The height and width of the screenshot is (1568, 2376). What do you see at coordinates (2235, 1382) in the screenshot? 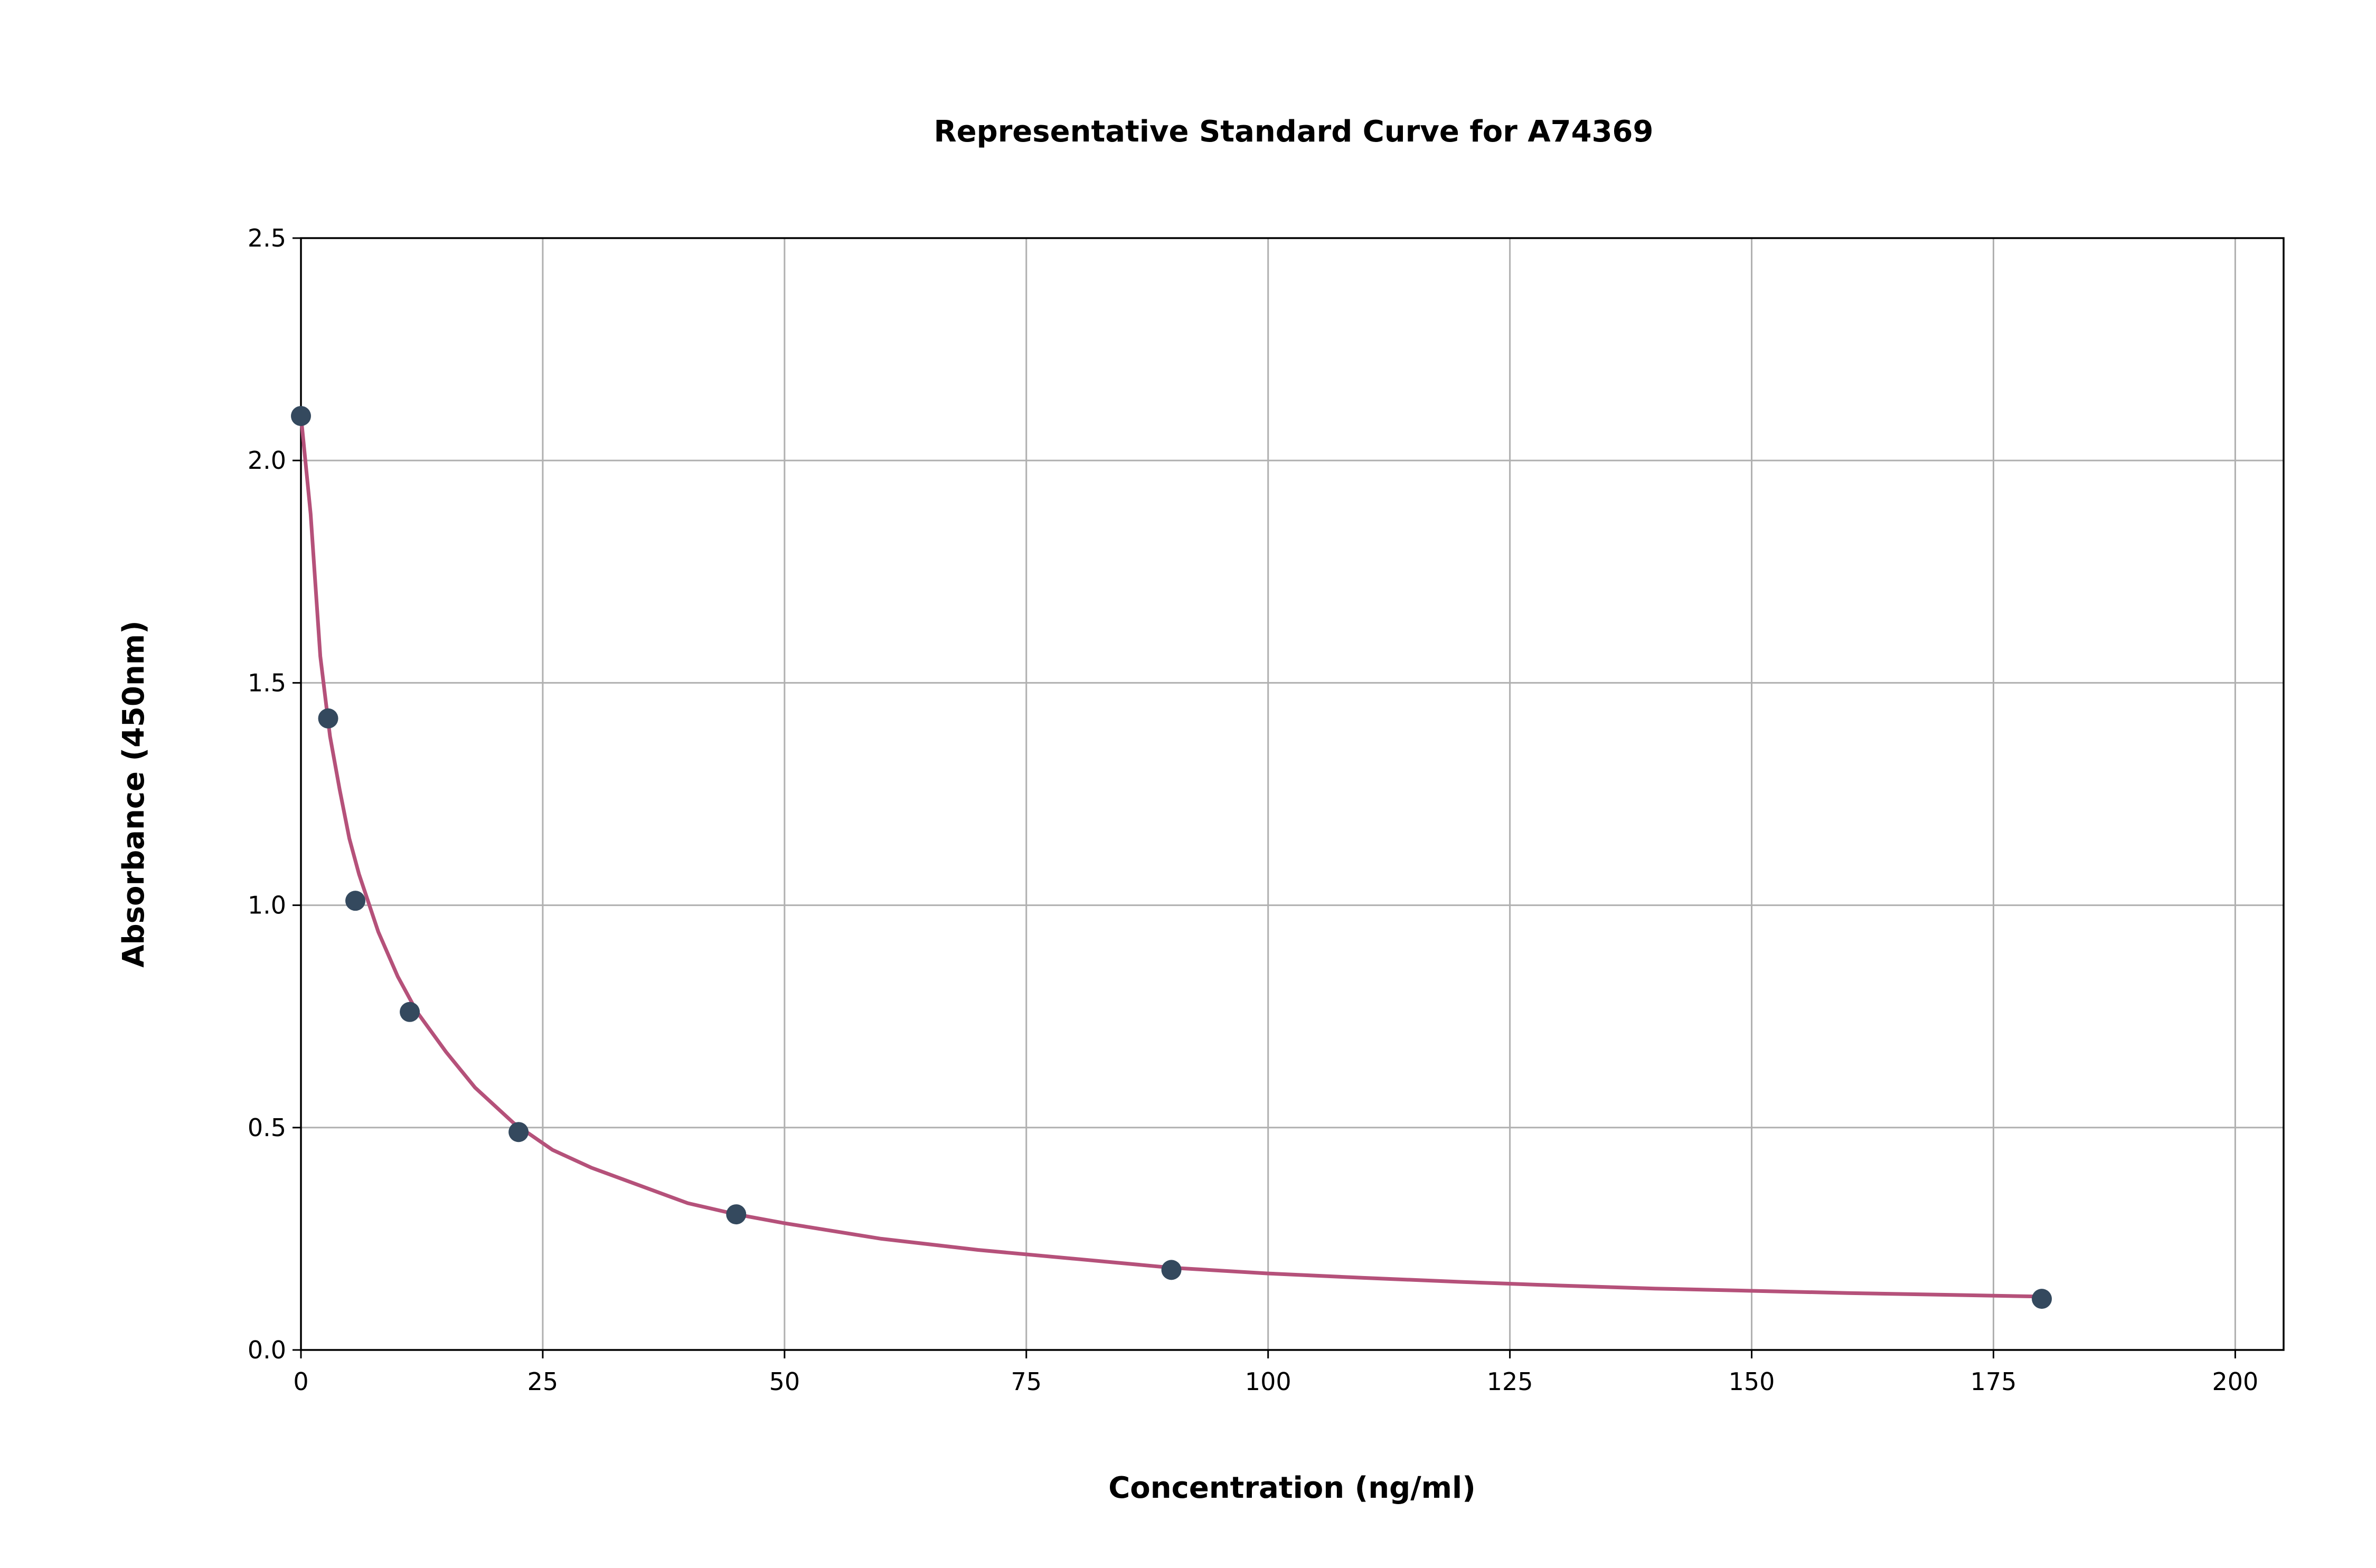
I see `x-tick-label: 200` at bounding box center [2235, 1382].